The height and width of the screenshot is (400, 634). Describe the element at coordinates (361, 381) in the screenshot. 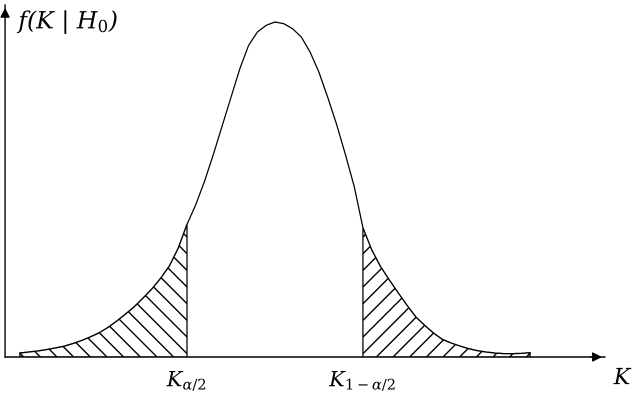

I see `x-tick-label: K$_{1−α/2}$` at that location.